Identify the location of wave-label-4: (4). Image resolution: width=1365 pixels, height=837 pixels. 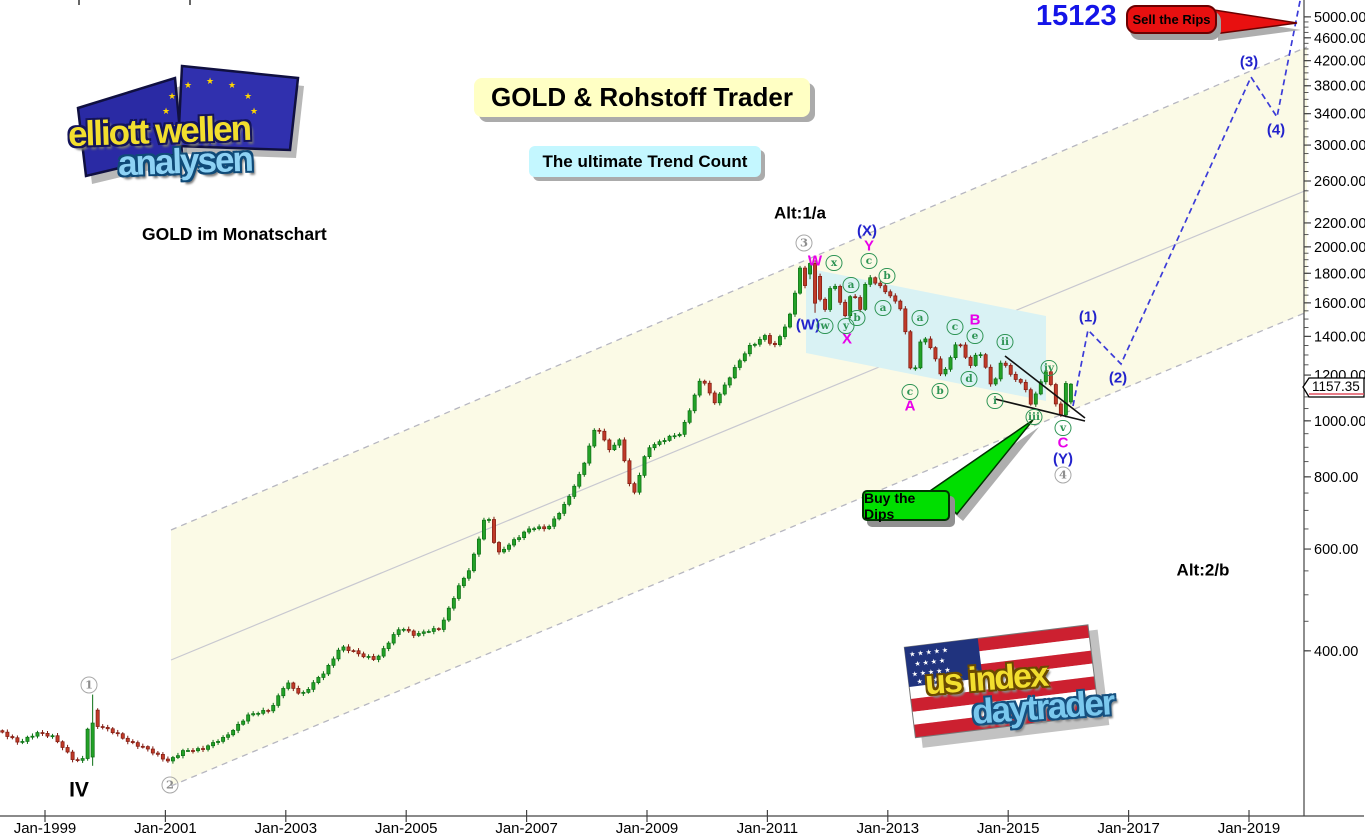
(1276, 130).